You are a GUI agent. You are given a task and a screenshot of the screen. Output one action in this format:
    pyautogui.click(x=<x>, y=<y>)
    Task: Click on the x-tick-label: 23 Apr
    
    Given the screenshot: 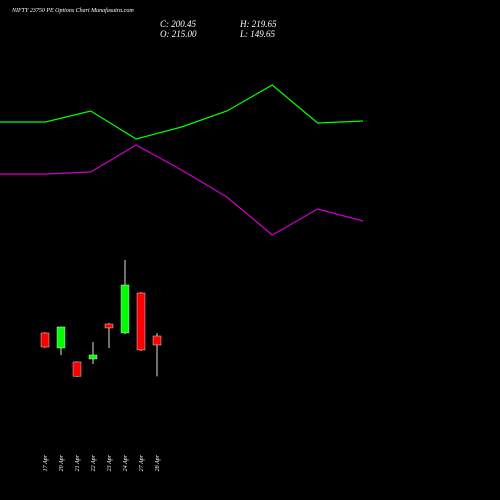 What is the action you would take?
    pyautogui.click(x=110, y=462)
    